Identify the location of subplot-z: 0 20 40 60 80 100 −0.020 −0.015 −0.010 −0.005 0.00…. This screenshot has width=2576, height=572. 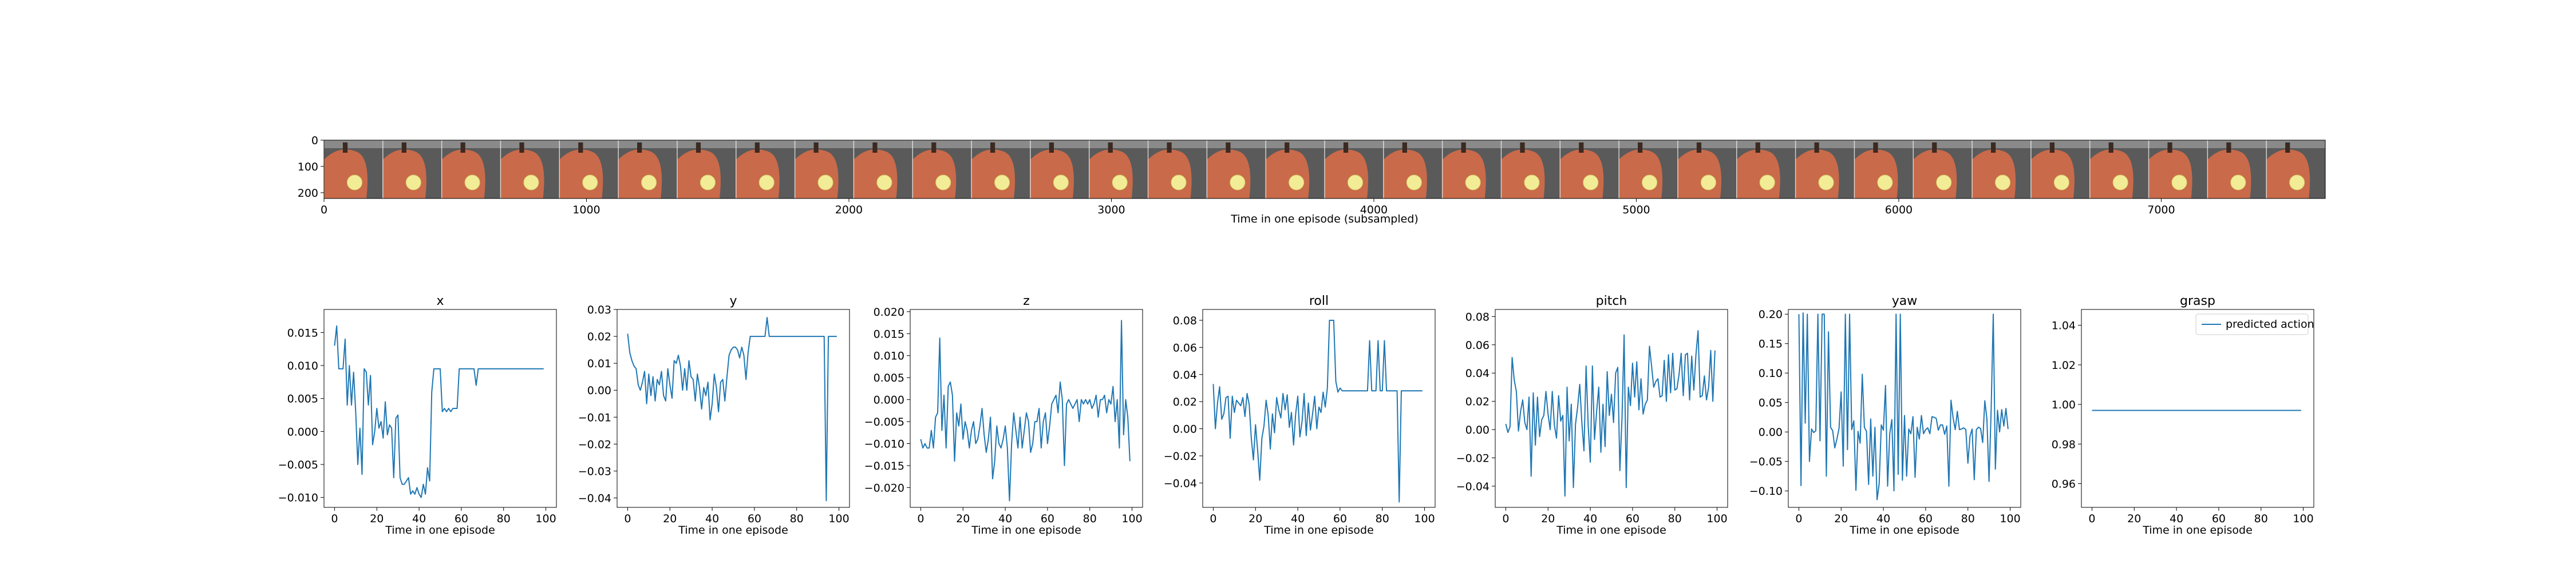
(1003, 415).